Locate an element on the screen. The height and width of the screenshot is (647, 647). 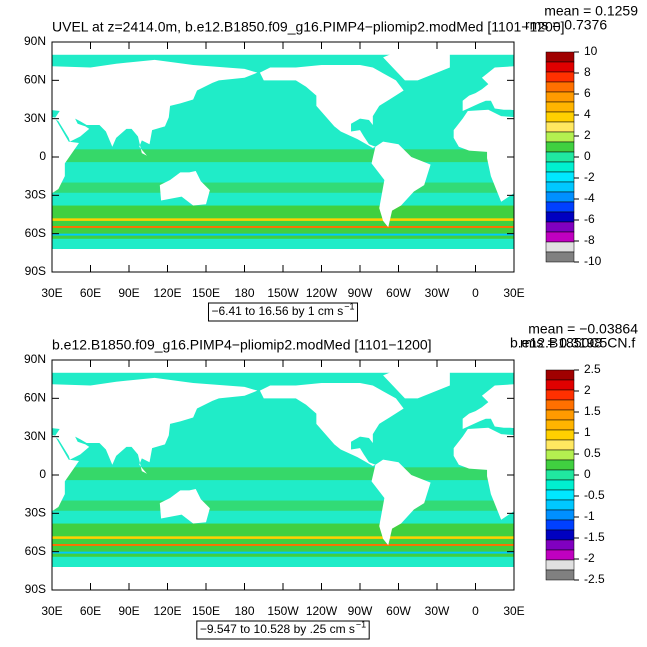
colorbar-label: 8 is located at coordinates (587, 72).